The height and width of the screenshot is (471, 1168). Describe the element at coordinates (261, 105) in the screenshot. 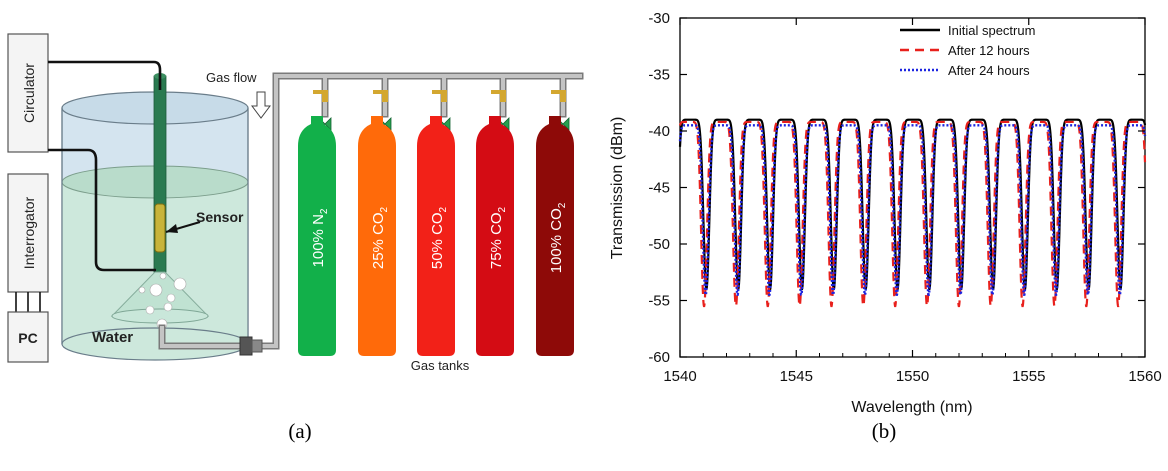

I see `gas-flow-arrow-icon` at that location.